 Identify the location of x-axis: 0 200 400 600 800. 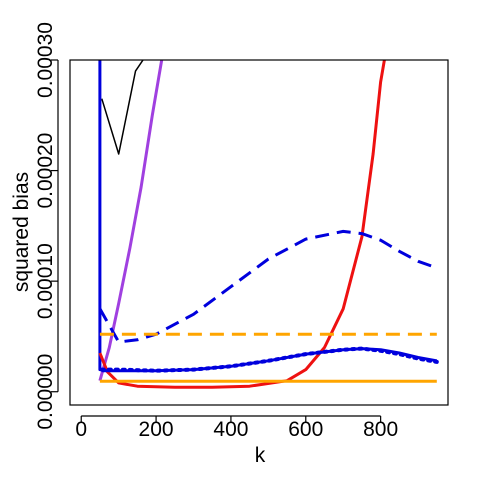
(236, 428).